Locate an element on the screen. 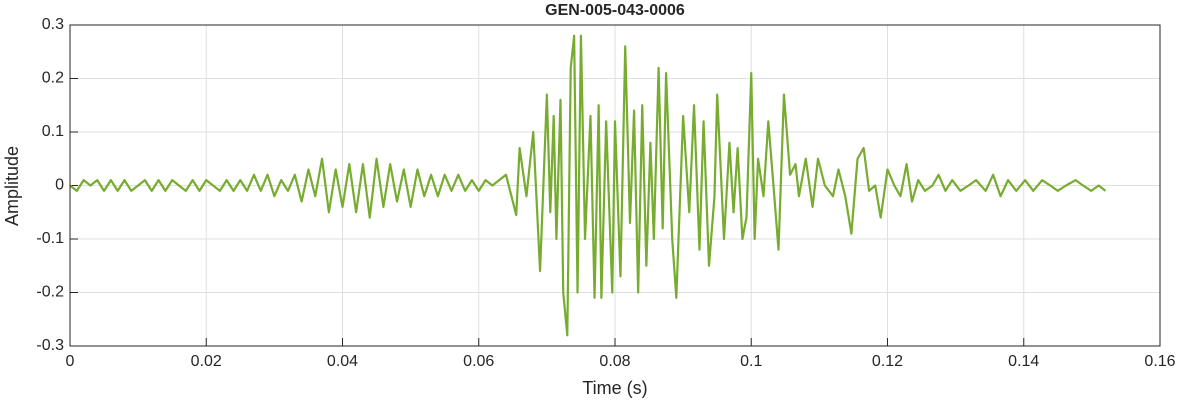  y-tick-label: -0.1 is located at coordinates (50, 238).